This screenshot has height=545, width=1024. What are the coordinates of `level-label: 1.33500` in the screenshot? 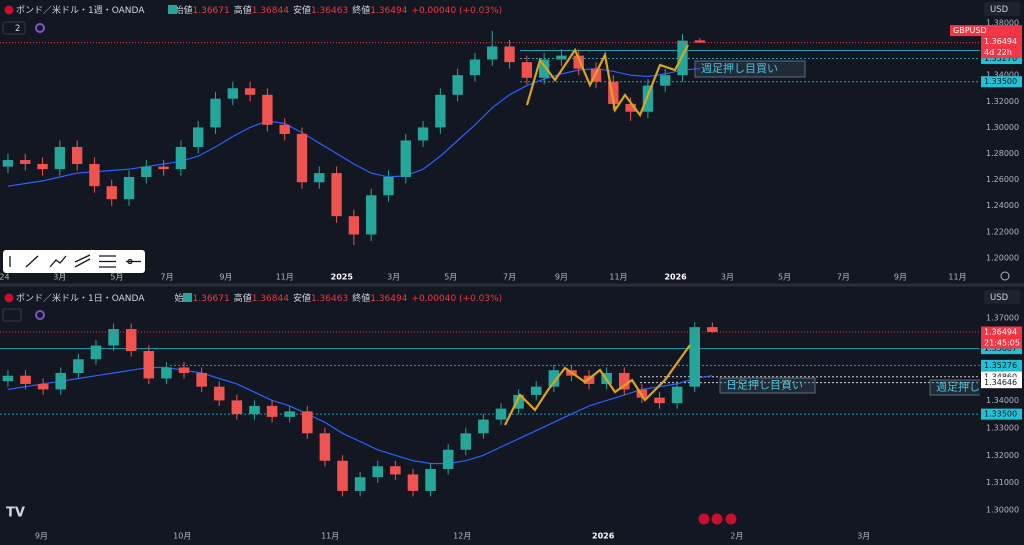 It's located at (1000, 414).